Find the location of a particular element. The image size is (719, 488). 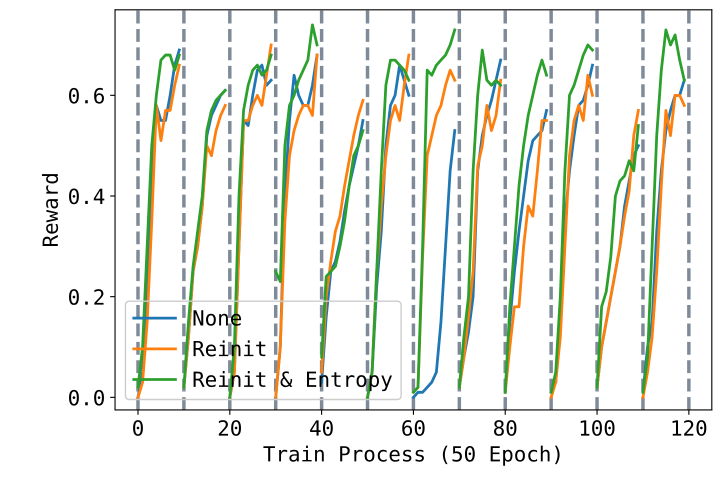

y-tick-label: 0.0 is located at coordinates (86, 398).